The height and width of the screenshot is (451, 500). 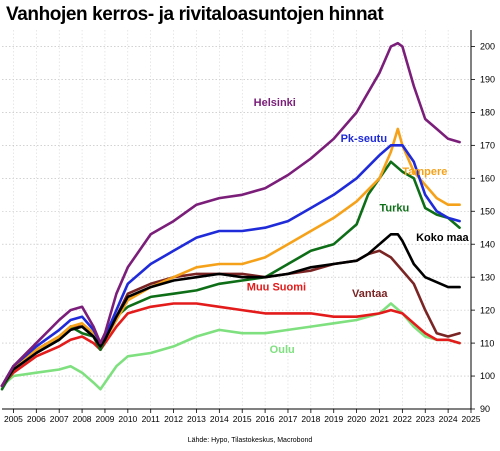 I want to click on x-tick-label: 2020, so click(x=356, y=419).